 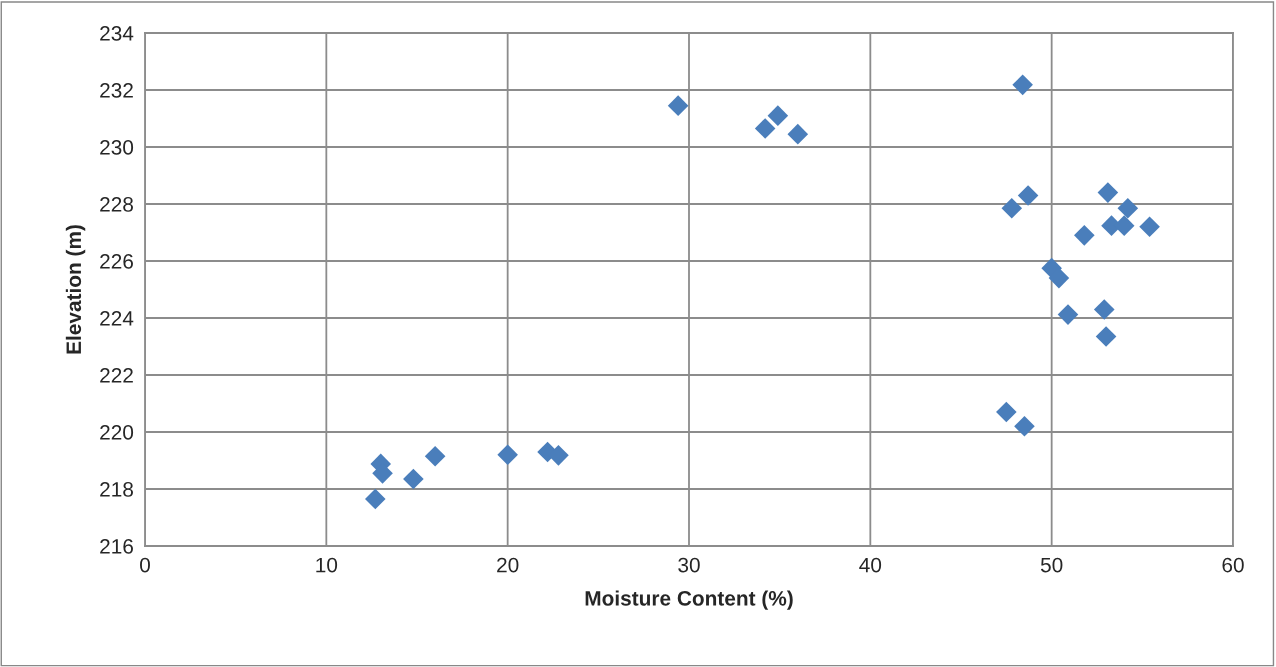 I want to click on x-axis-title: Moisture Content (%), so click(x=689, y=600).